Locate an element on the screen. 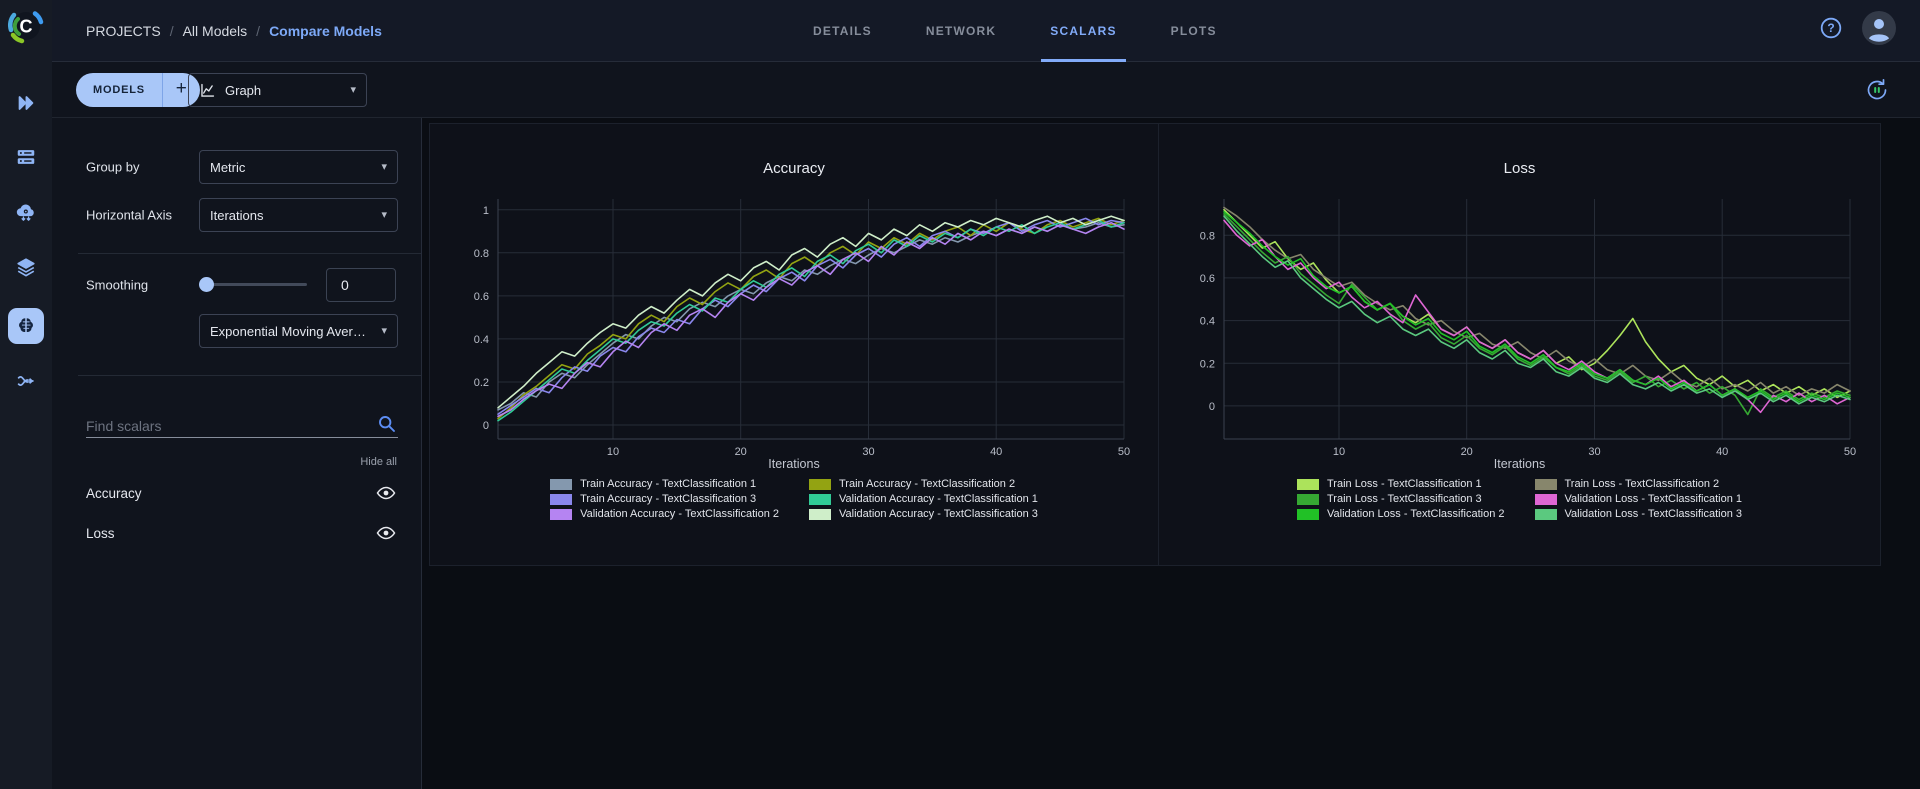 The image size is (1920, 789). models-button: MODELS is located at coordinates (119, 90).